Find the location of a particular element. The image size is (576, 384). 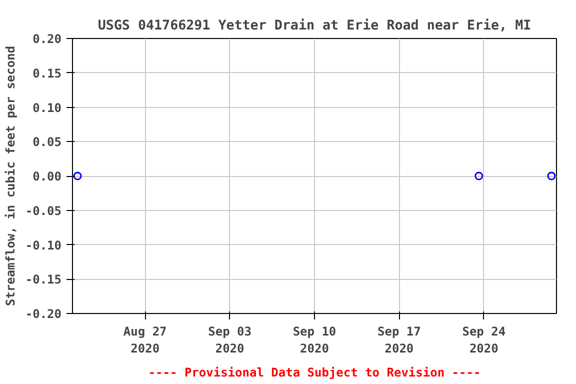

y-tick-label: 0.10 is located at coordinates (47, 107).